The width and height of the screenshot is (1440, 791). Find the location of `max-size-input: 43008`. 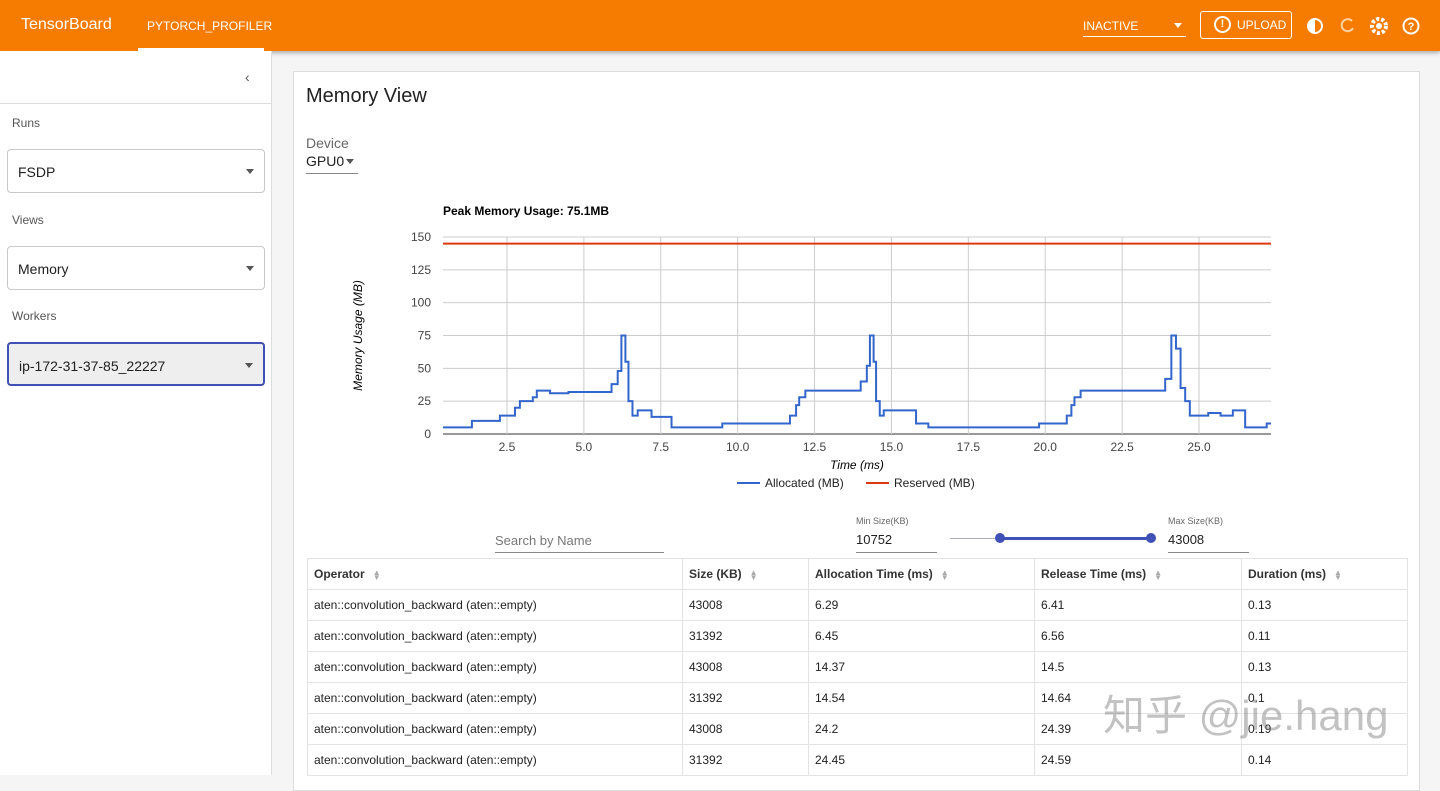

max-size-input: 43008 is located at coordinates (1208, 542).